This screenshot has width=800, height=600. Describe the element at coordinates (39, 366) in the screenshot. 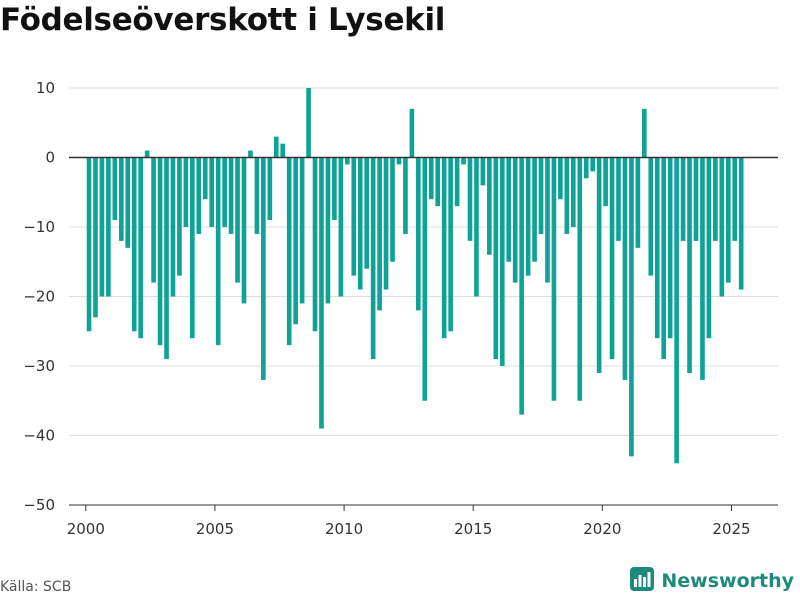

I see `y-tick-label: −30` at that location.